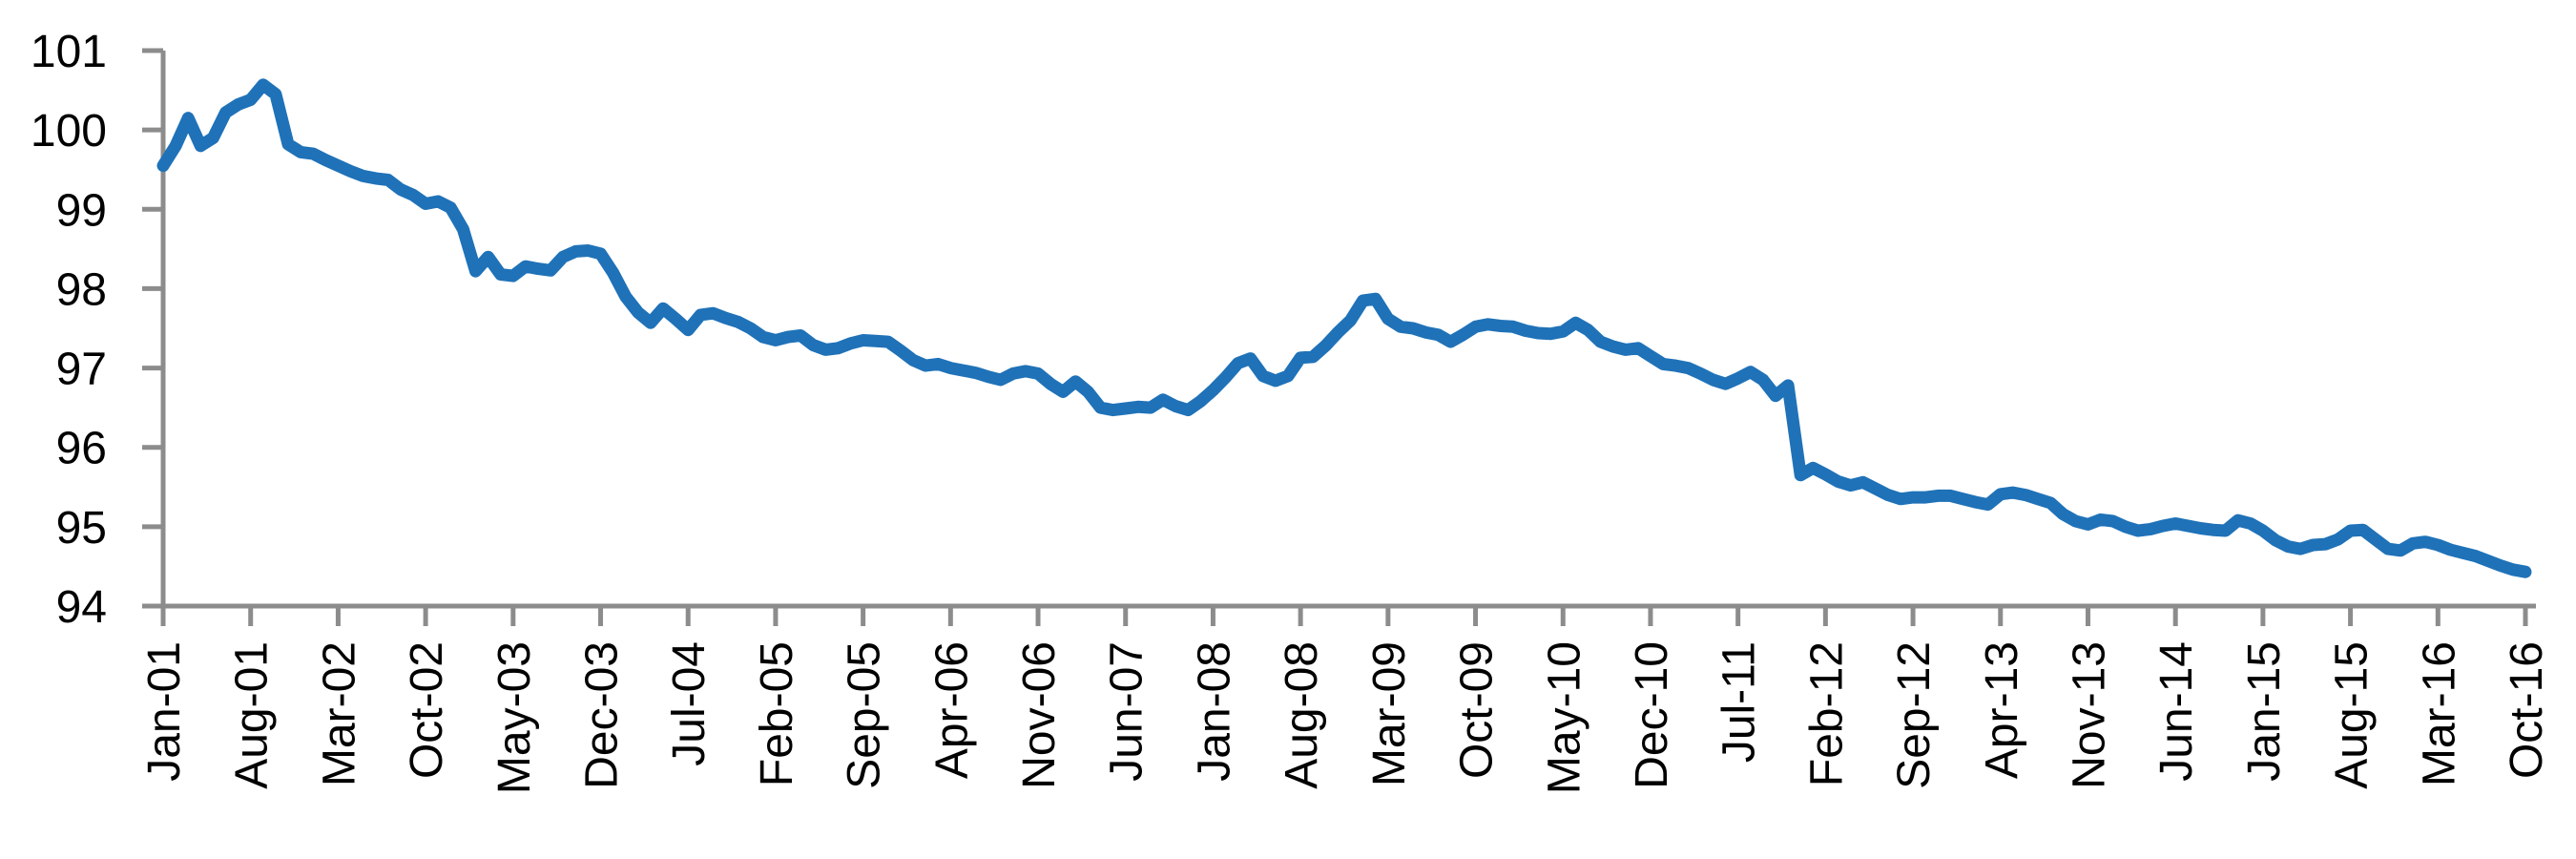 The height and width of the screenshot is (859, 2576). I want to click on y-axis-tick-label: 101, so click(69, 52).